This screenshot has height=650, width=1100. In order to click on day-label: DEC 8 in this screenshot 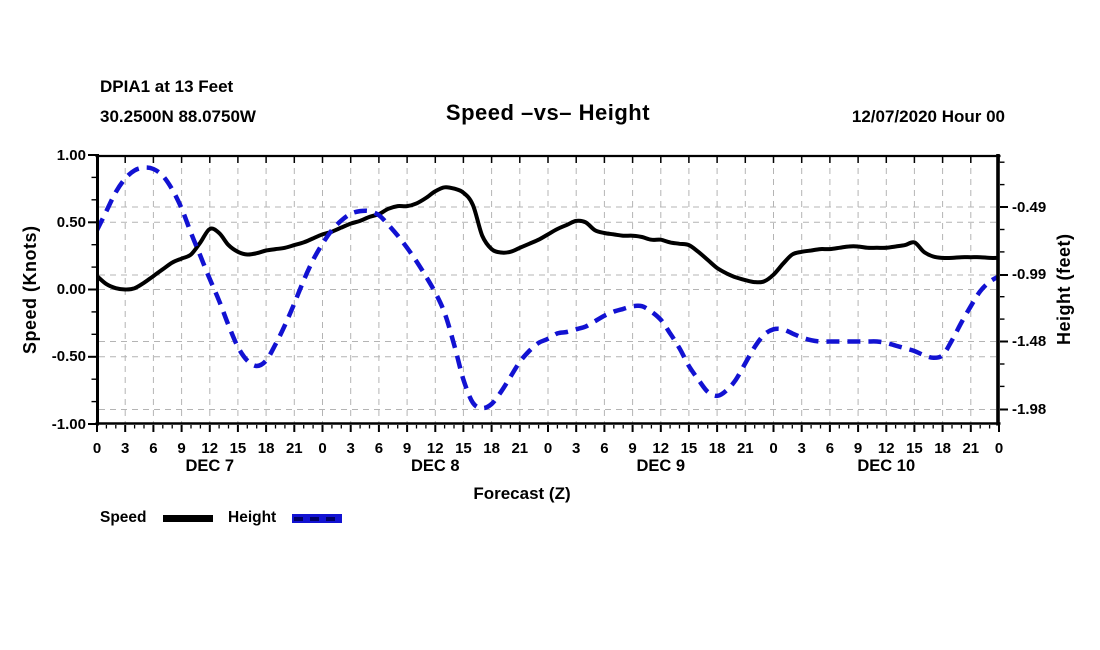, I will do `click(435, 466)`.